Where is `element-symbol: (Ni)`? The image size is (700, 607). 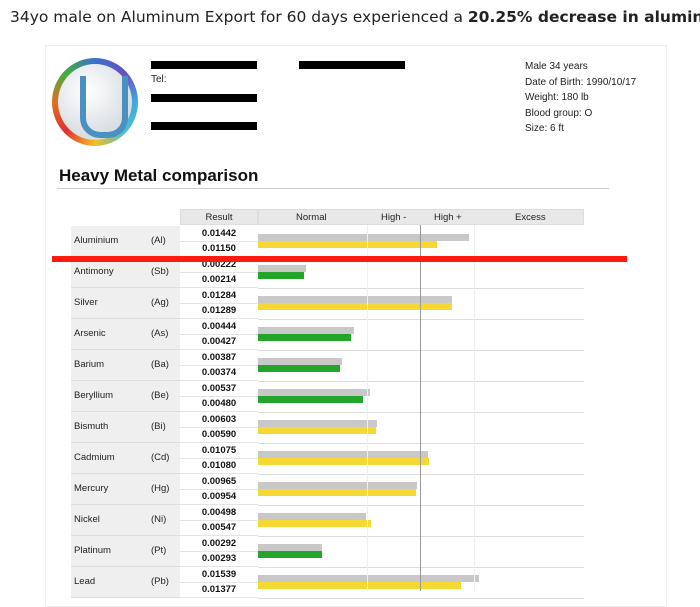
element-symbol: (Ni) is located at coordinates (159, 519).